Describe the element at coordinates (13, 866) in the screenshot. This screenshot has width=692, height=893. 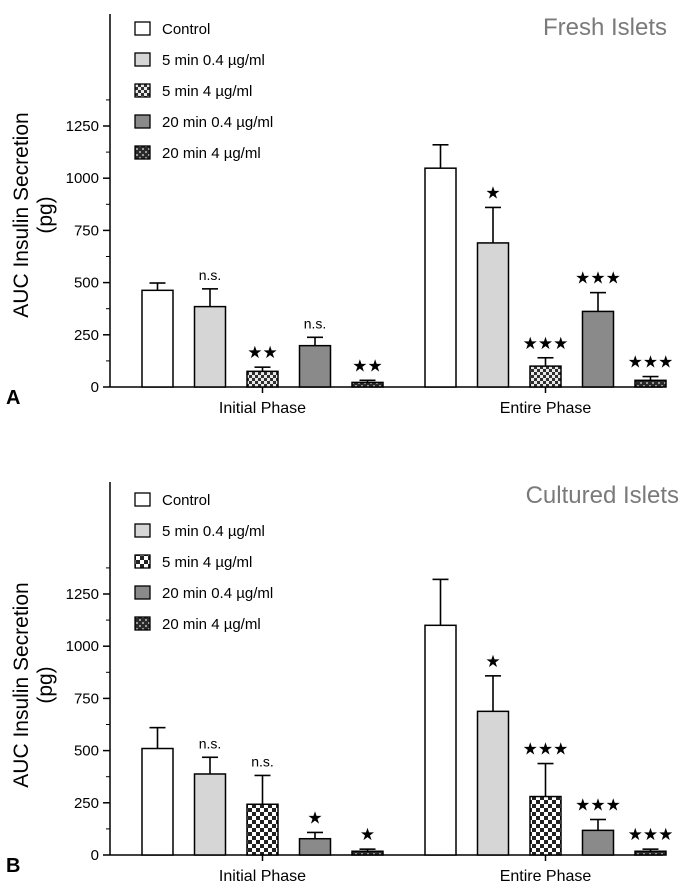
I see `panel-label: B` at that location.